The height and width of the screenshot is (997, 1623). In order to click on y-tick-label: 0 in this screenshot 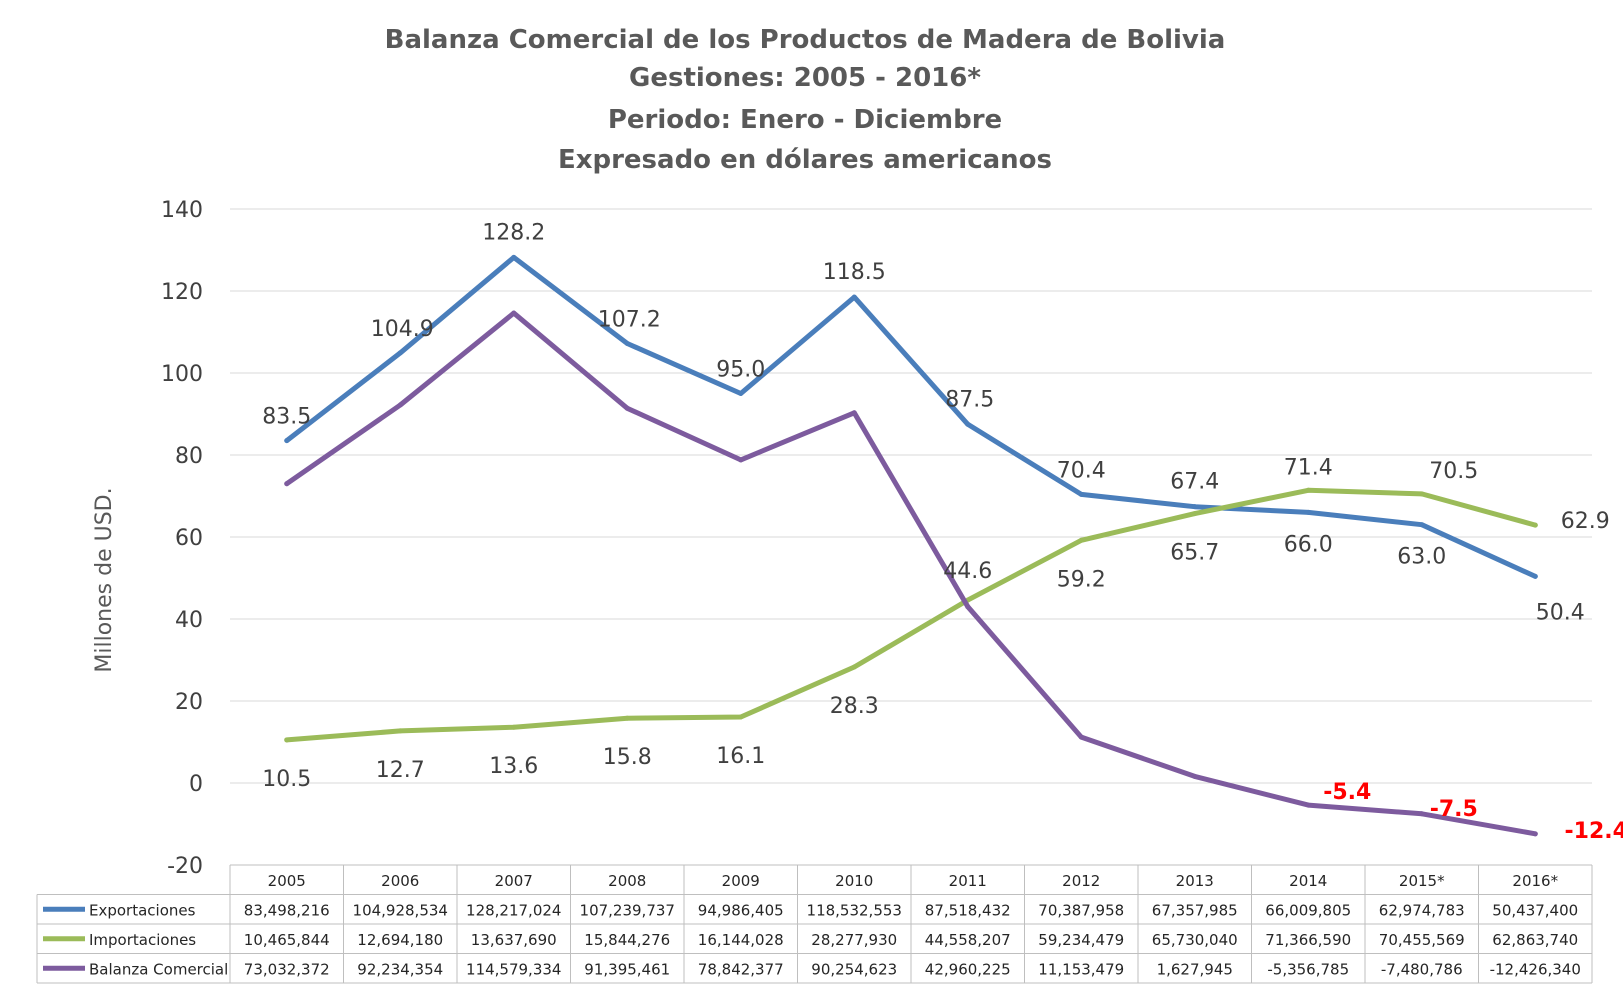, I will do `click(196, 784)`.